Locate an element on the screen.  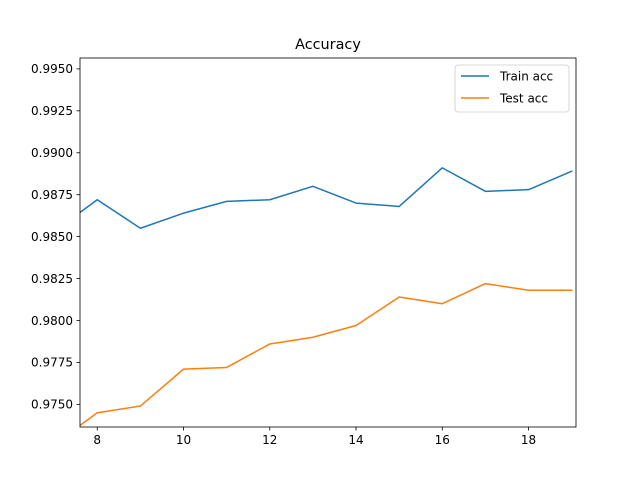
x-tick-label: 12 is located at coordinates (269, 440).